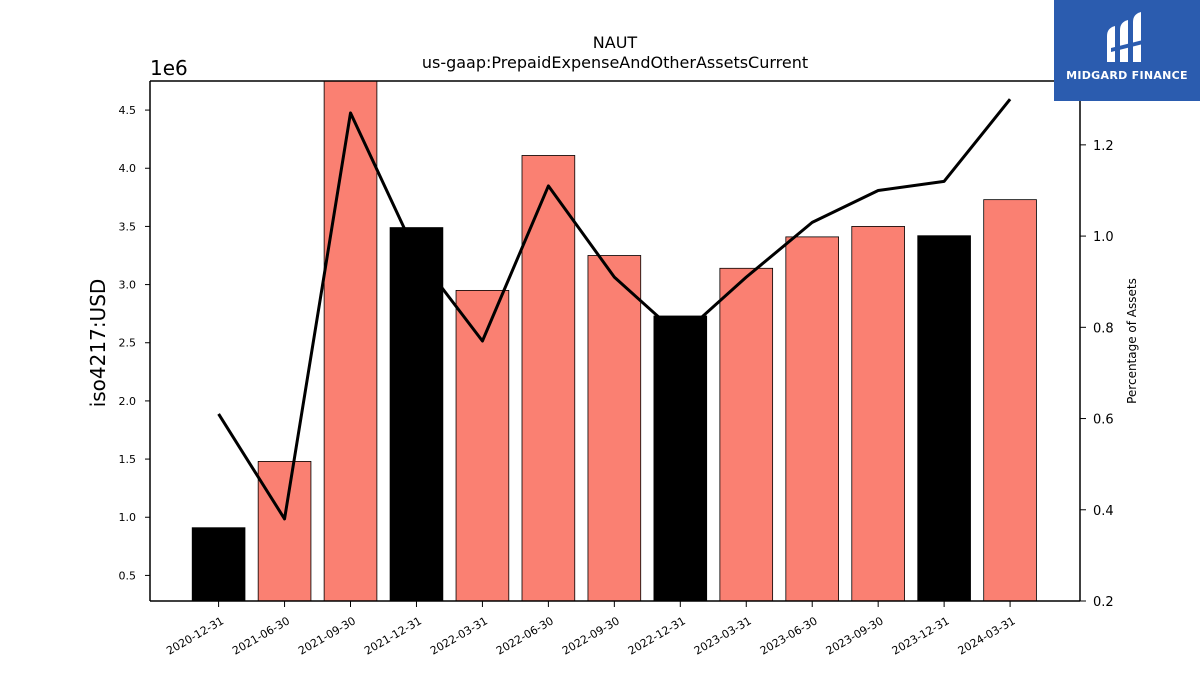 The width and height of the screenshot is (1200, 675). What do you see at coordinates (615, 42) in the screenshot?
I see `chart-title: NAUT` at bounding box center [615, 42].